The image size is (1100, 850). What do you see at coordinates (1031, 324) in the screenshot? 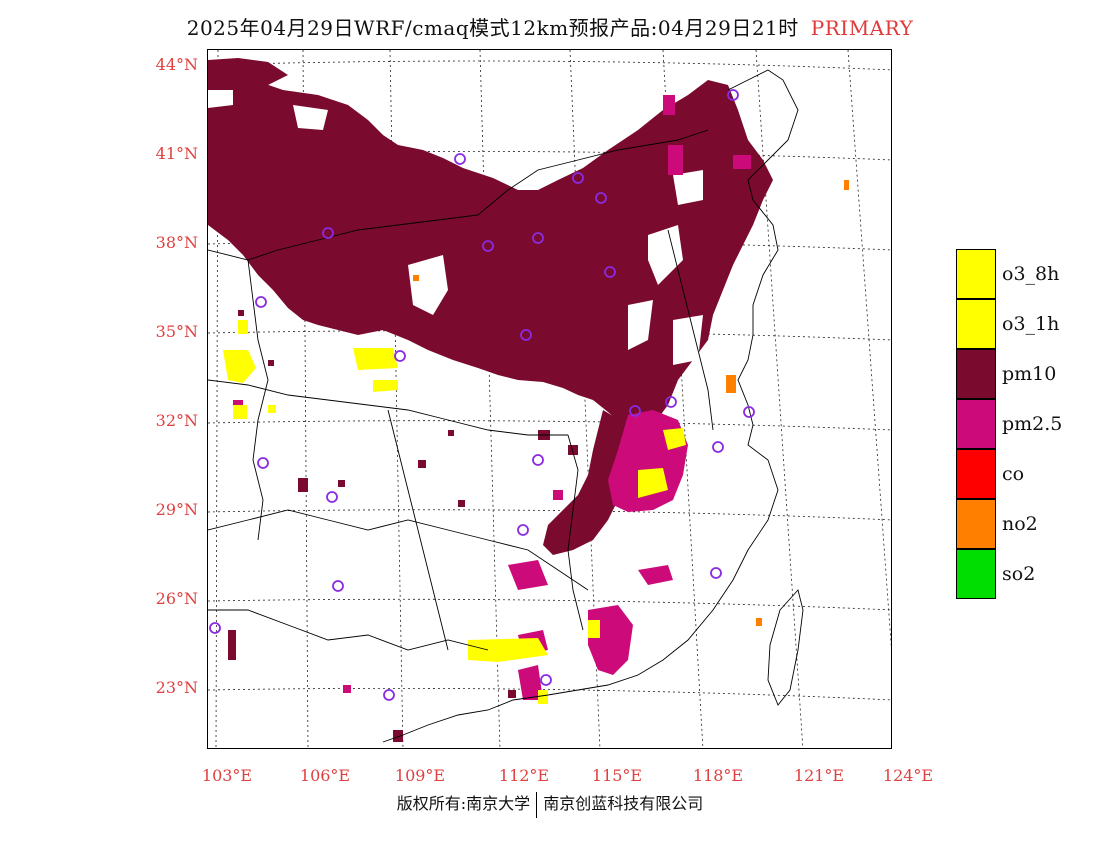
I see `legend-label: o3_1h` at bounding box center [1031, 324].